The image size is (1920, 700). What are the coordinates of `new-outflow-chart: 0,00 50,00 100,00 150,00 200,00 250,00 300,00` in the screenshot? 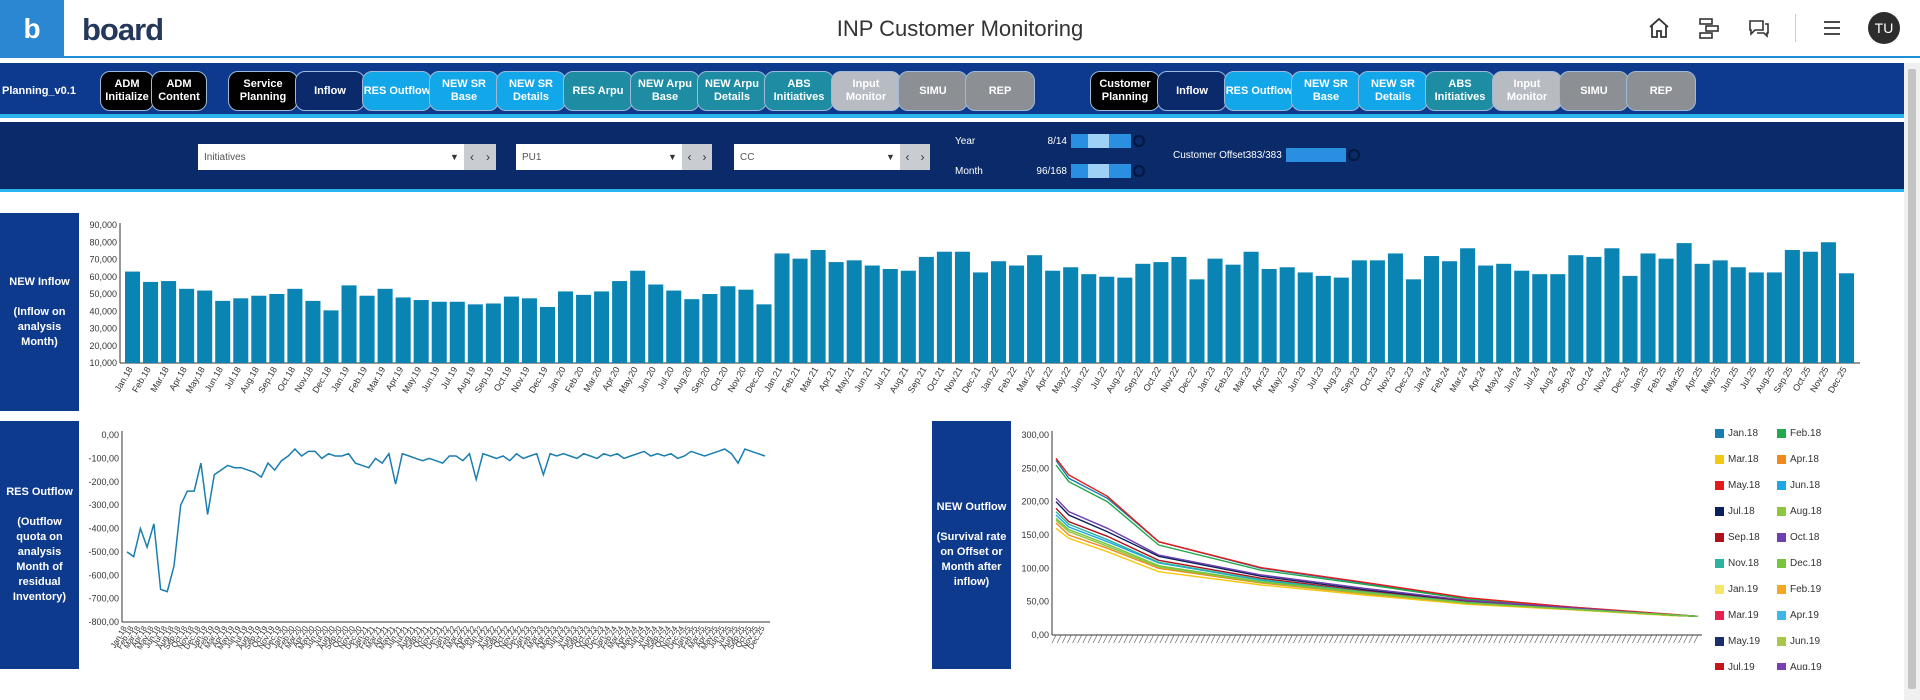 It's located at (1361, 537).